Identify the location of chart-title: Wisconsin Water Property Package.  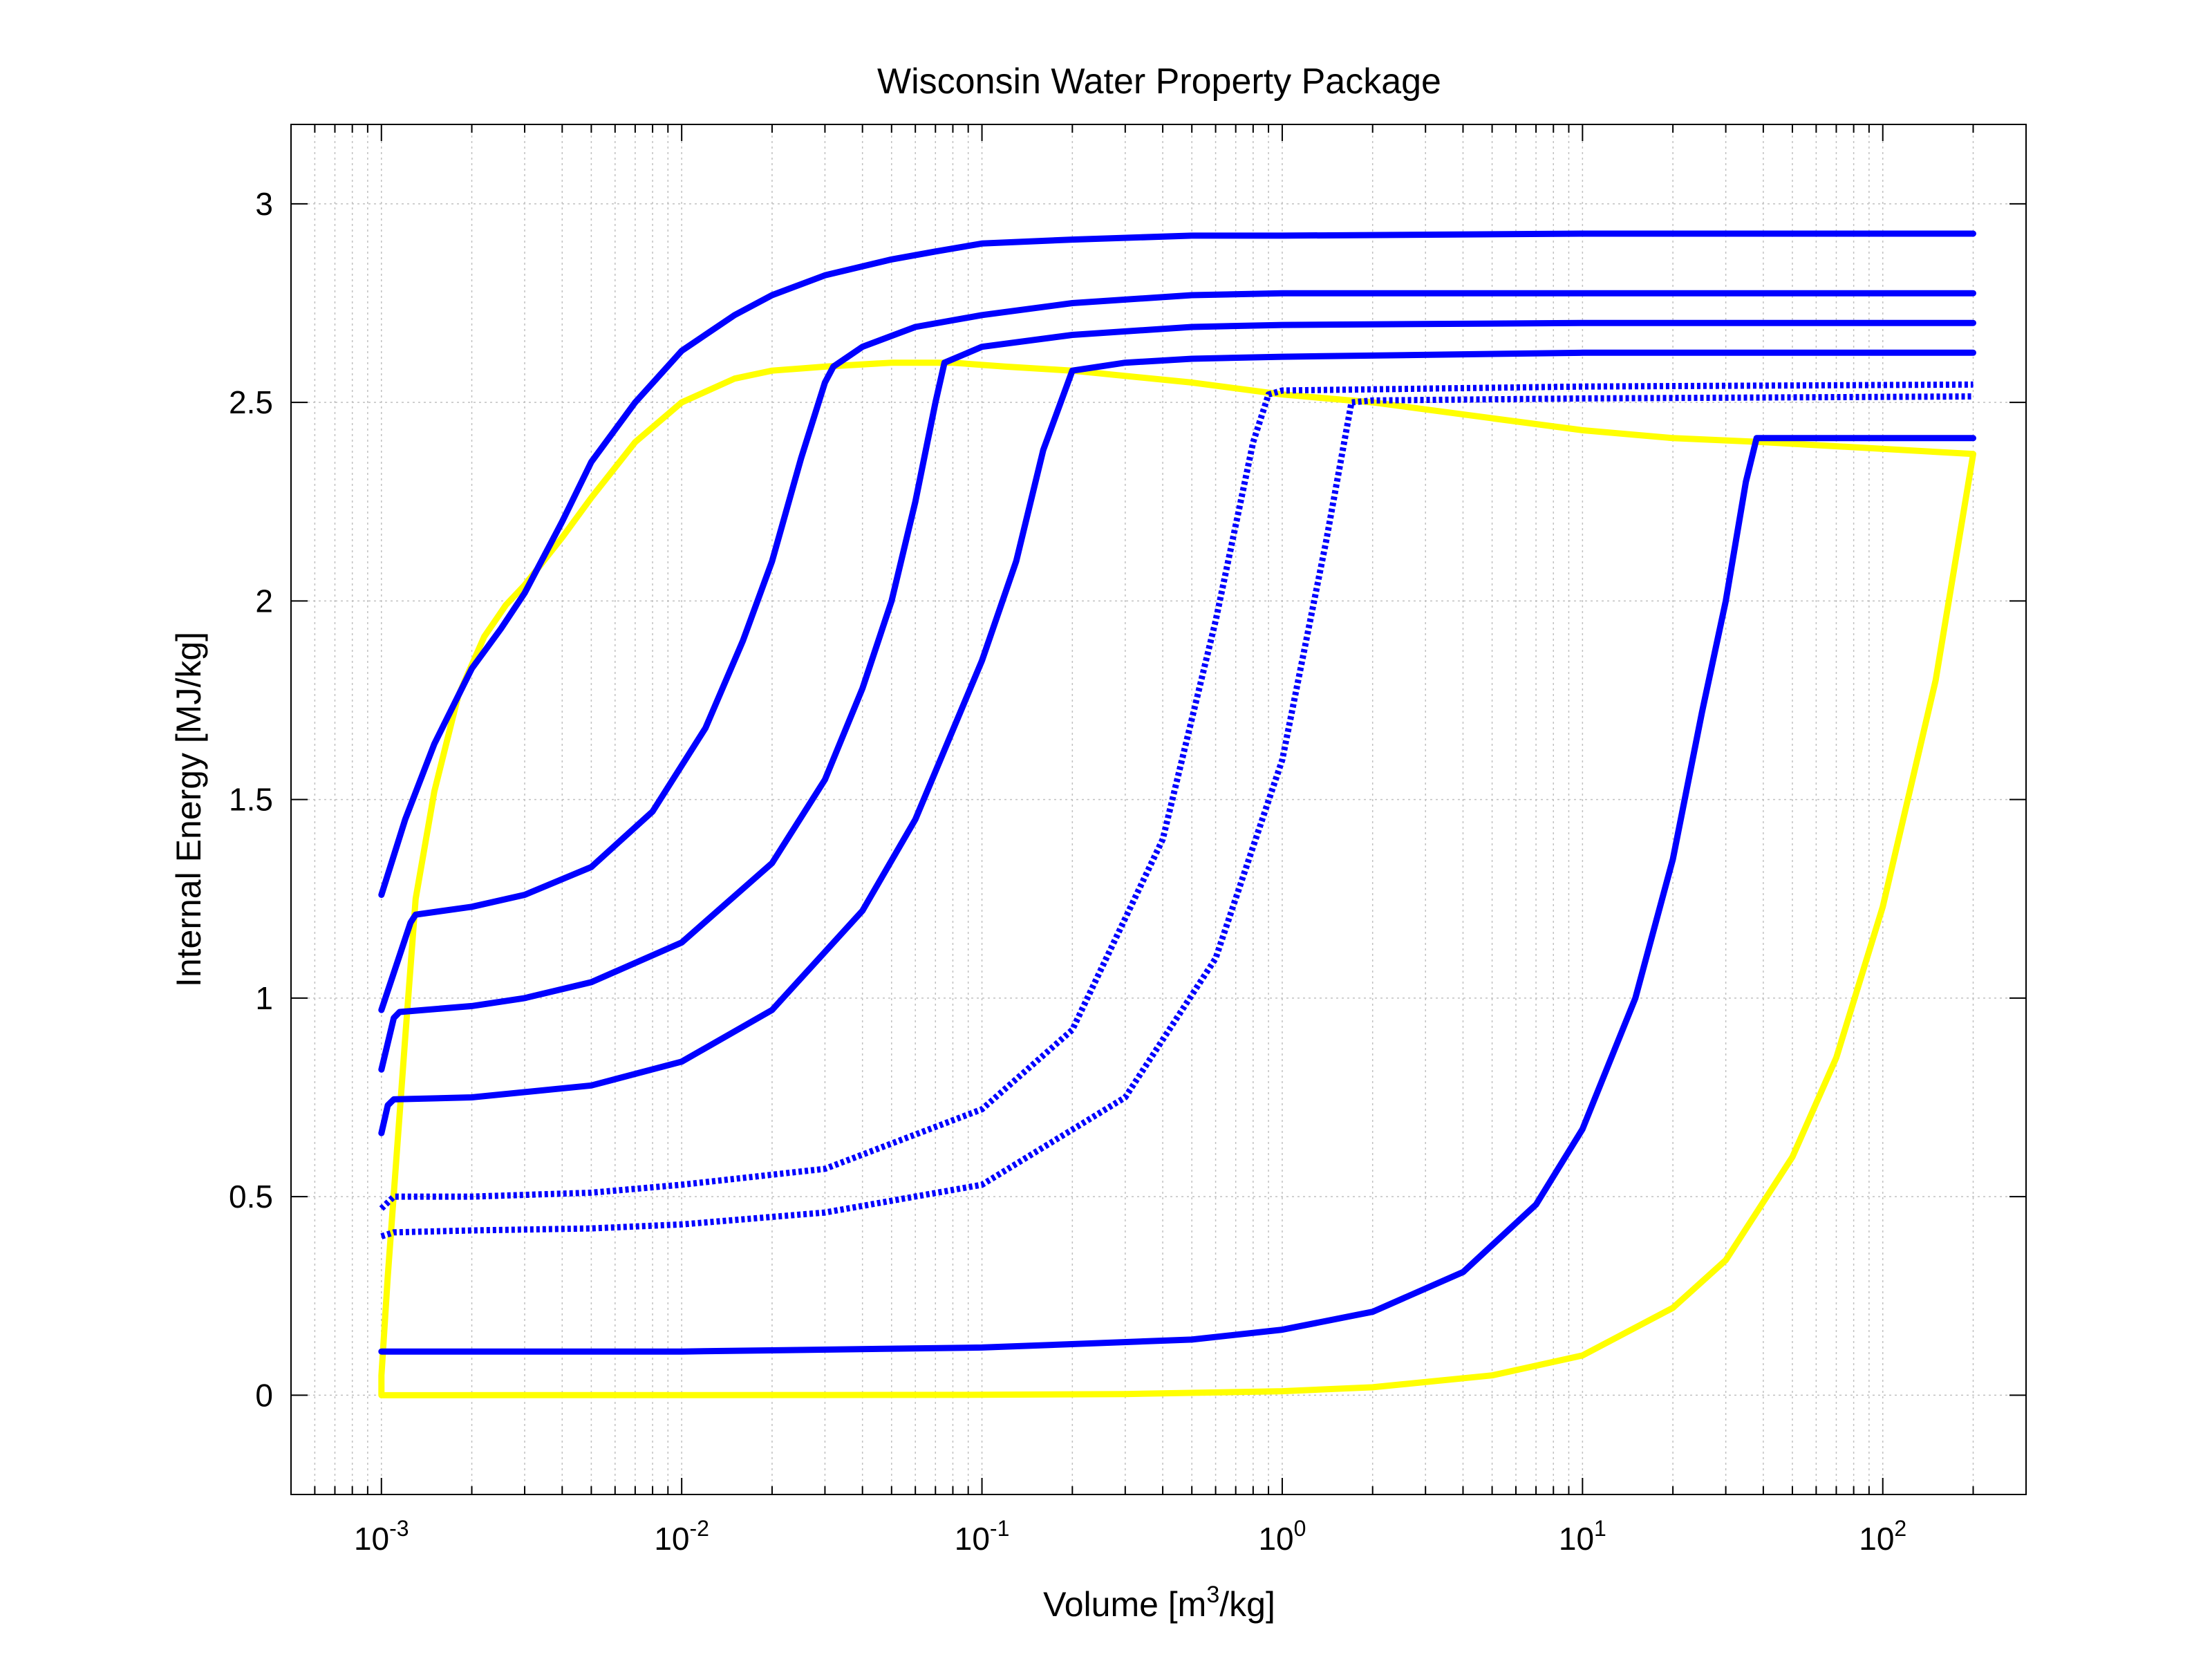
(1159, 82).